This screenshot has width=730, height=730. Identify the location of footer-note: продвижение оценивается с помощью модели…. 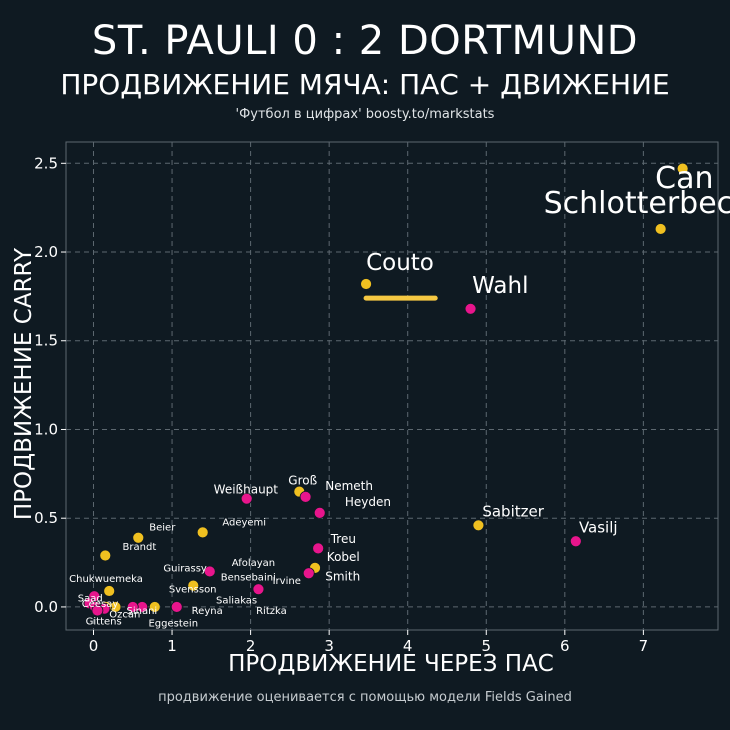
(365, 697).